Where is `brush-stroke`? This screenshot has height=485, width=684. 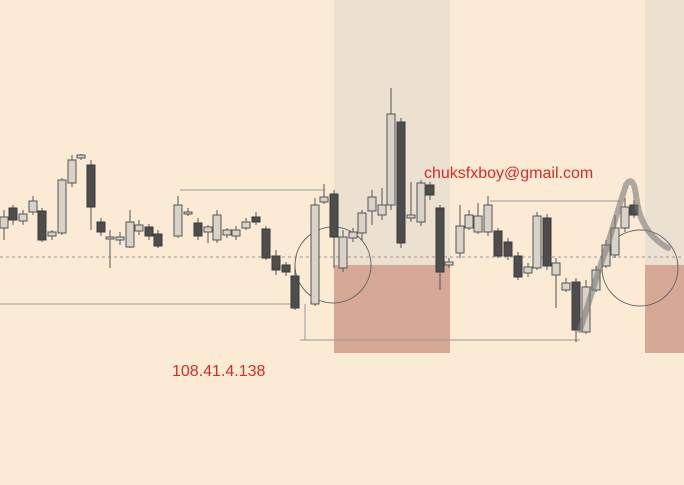 brush-stroke is located at coordinates (624, 255).